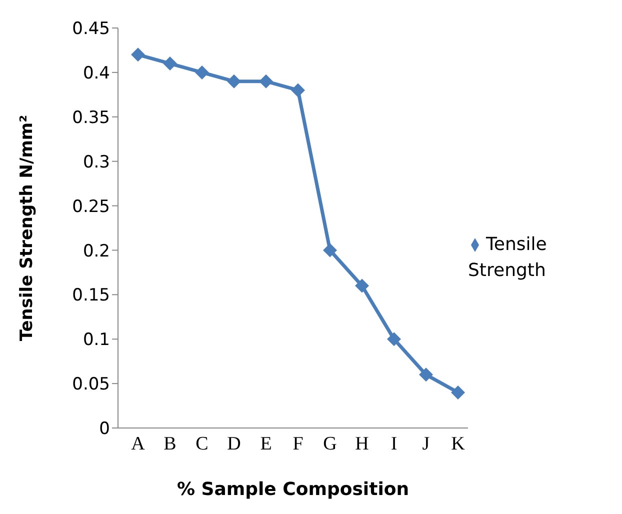  Describe the element at coordinates (91, 118) in the screenshot. I see `y-tick-label: 0.35` at that location.